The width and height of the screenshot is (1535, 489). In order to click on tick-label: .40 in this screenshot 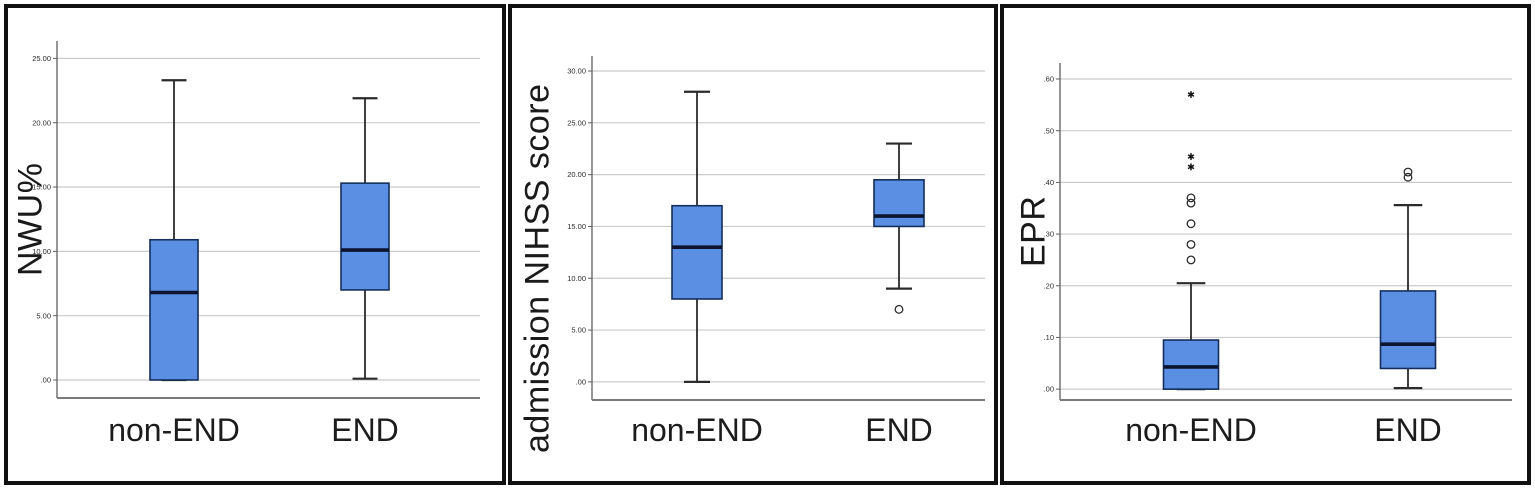, I will do `click(1049, 182)`.